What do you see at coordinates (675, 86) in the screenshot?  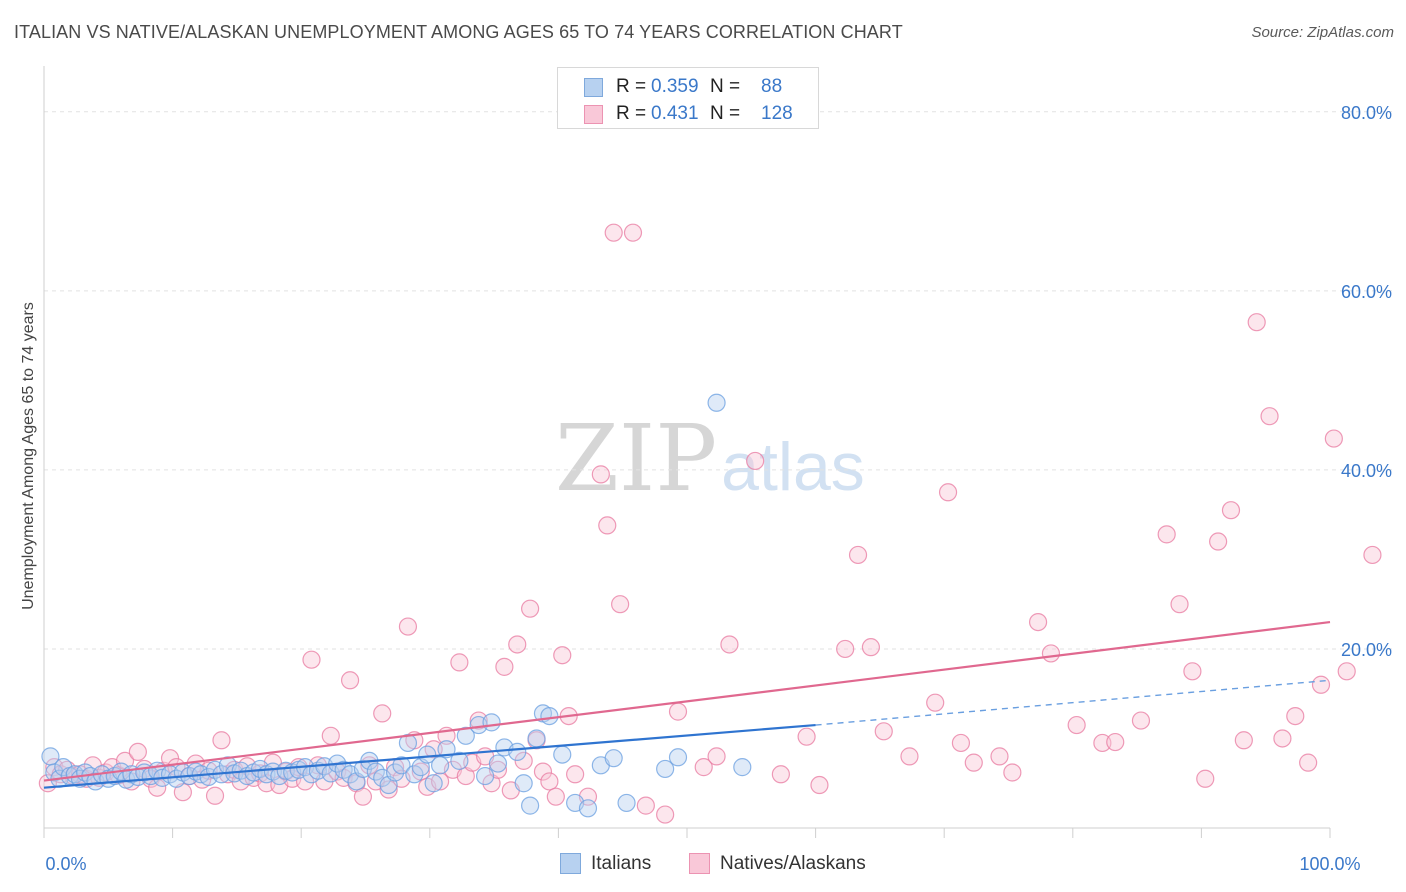 I see `legend-r-value: 0.359` at bounding box center [675, 86].